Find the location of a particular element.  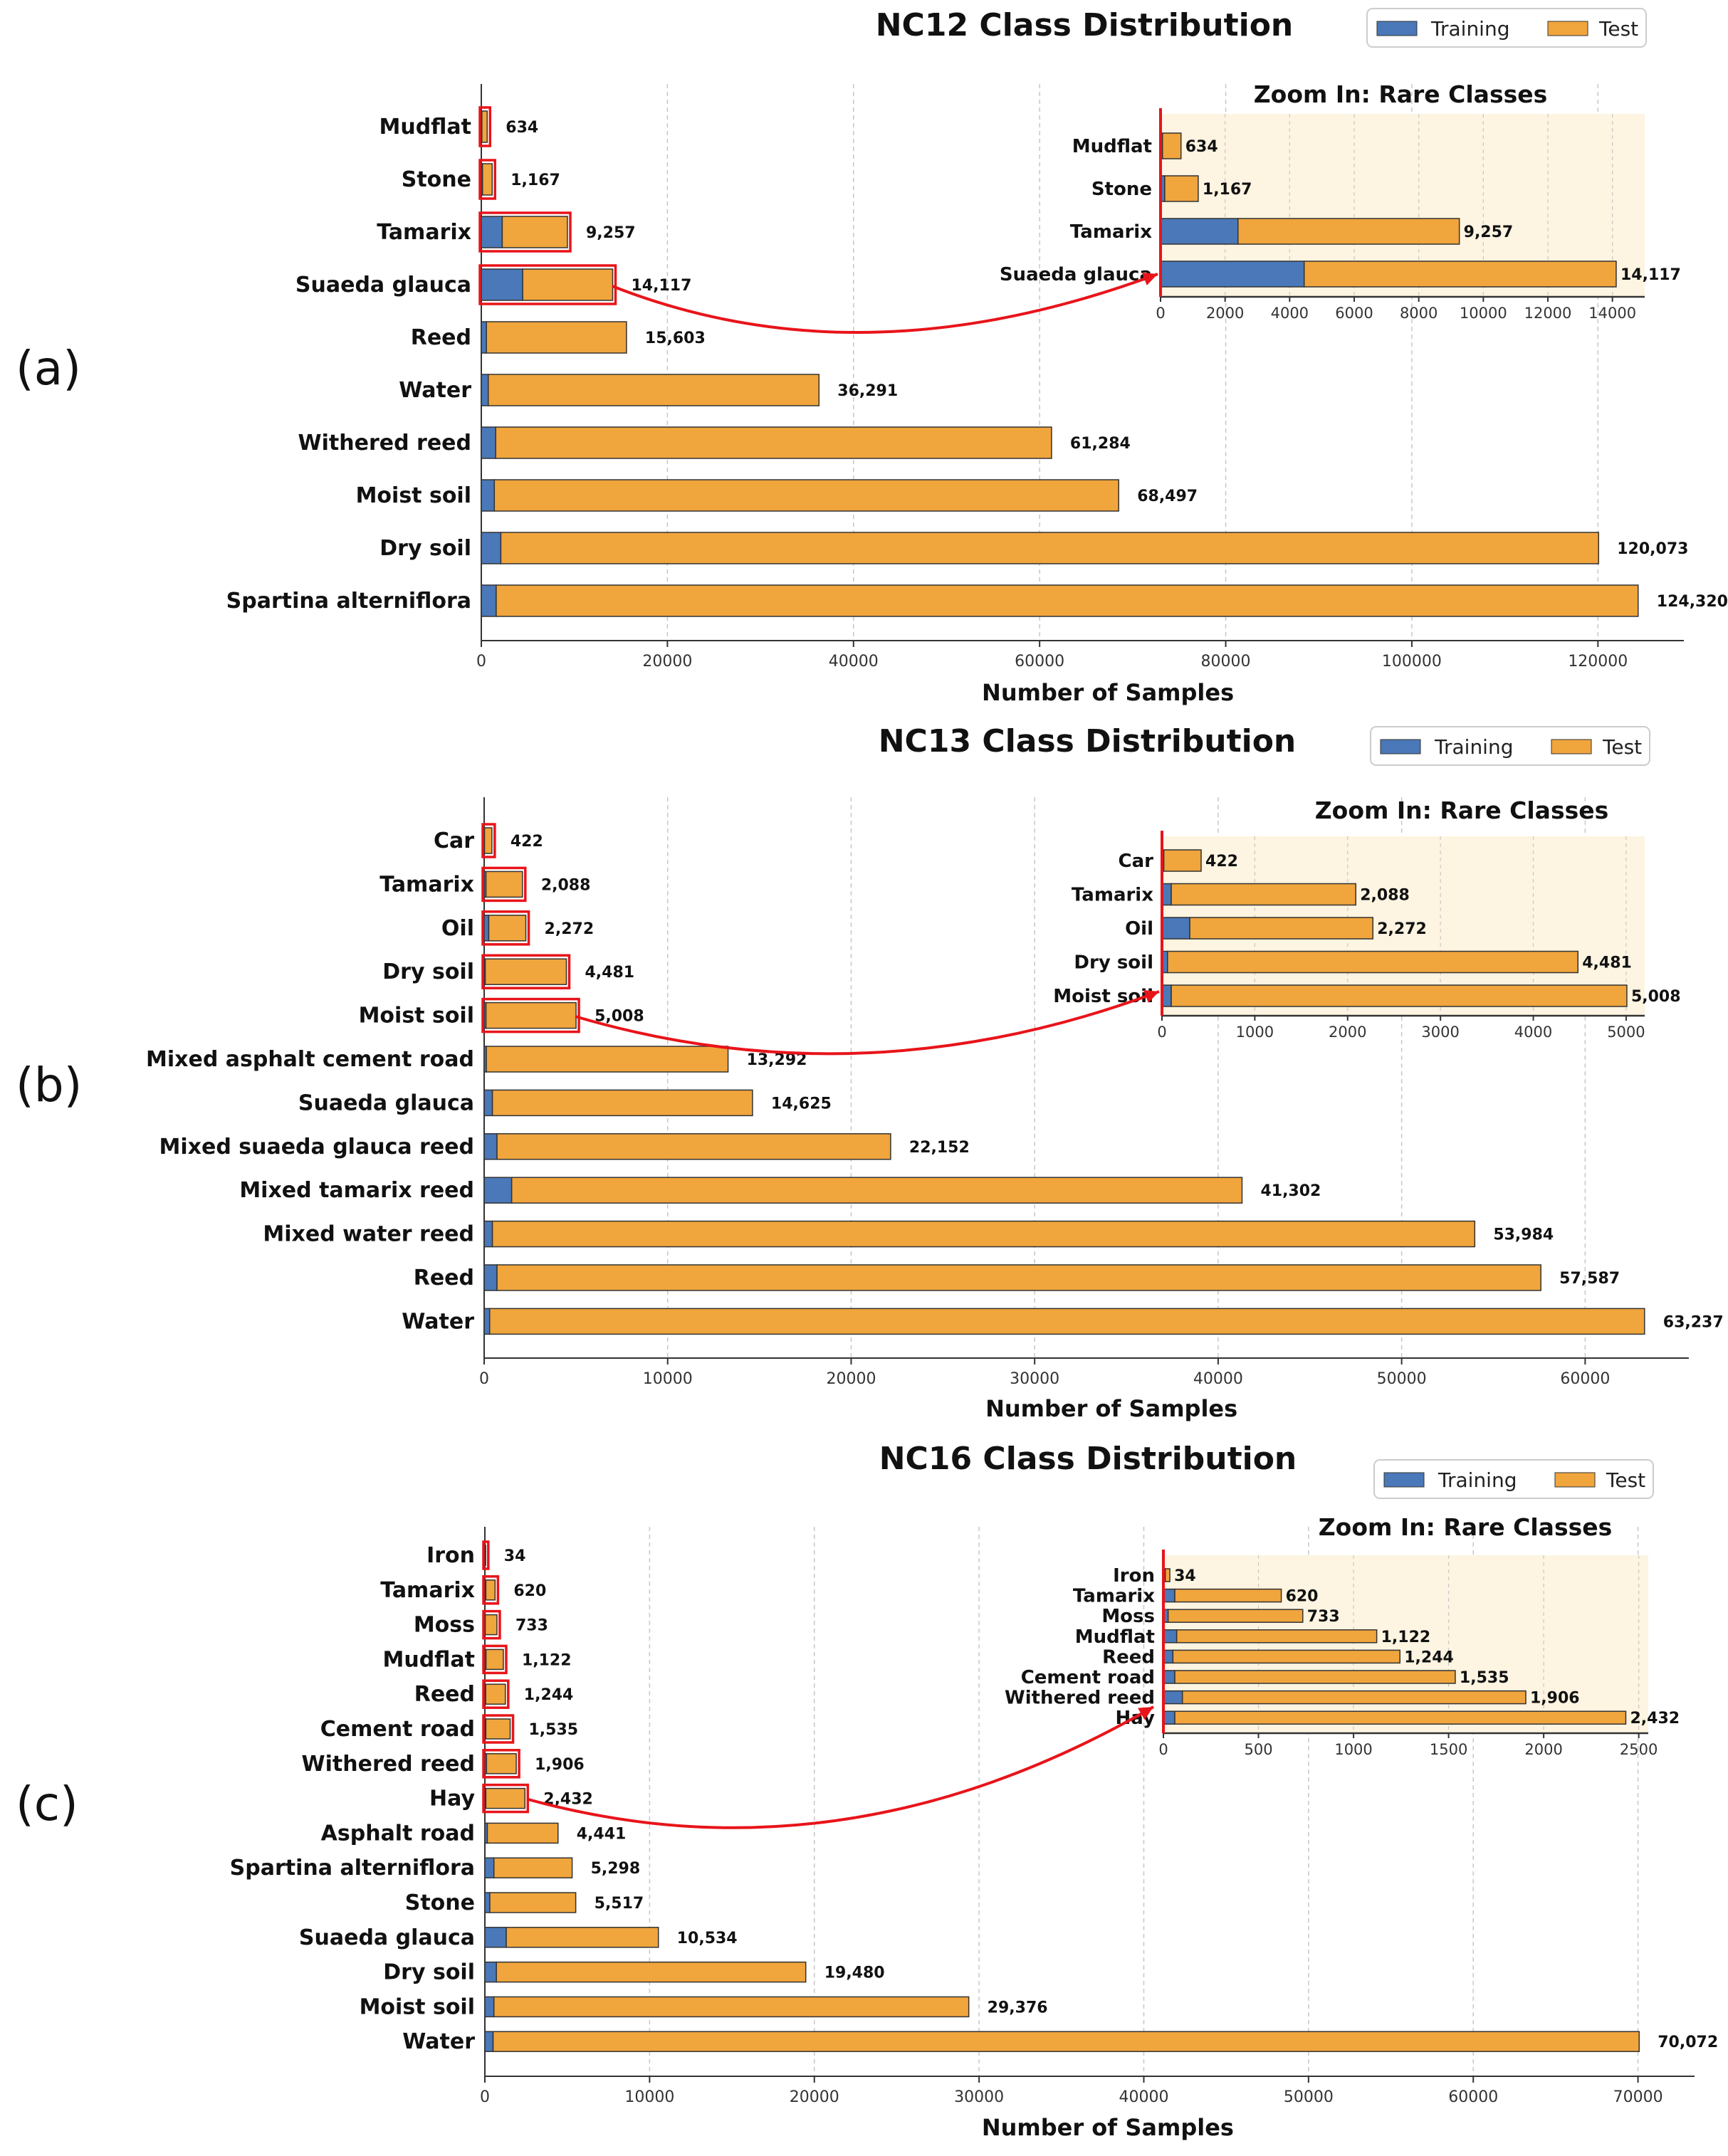

y-tick-label: Hay is located at coordinates (452, 1799).